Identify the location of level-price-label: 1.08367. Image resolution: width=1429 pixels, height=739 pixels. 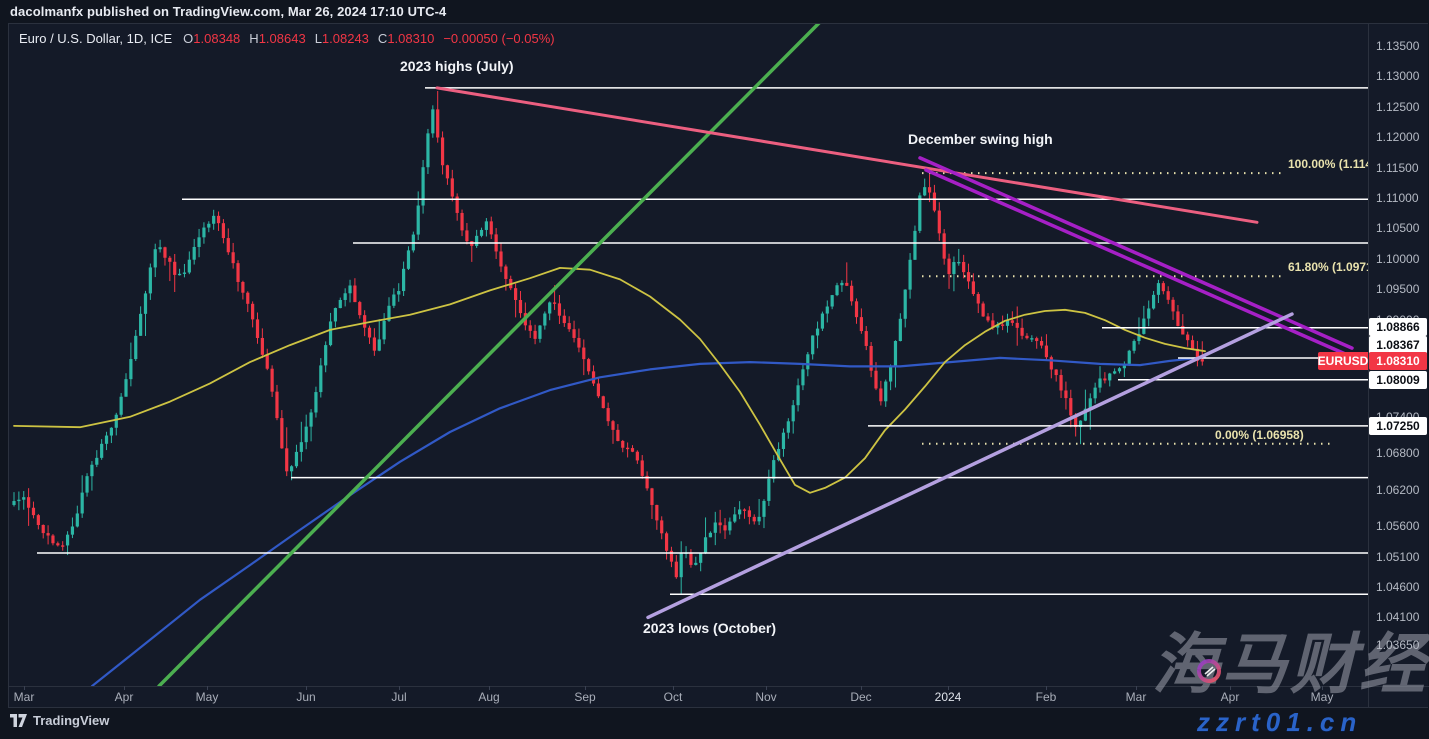
(1398, 345).